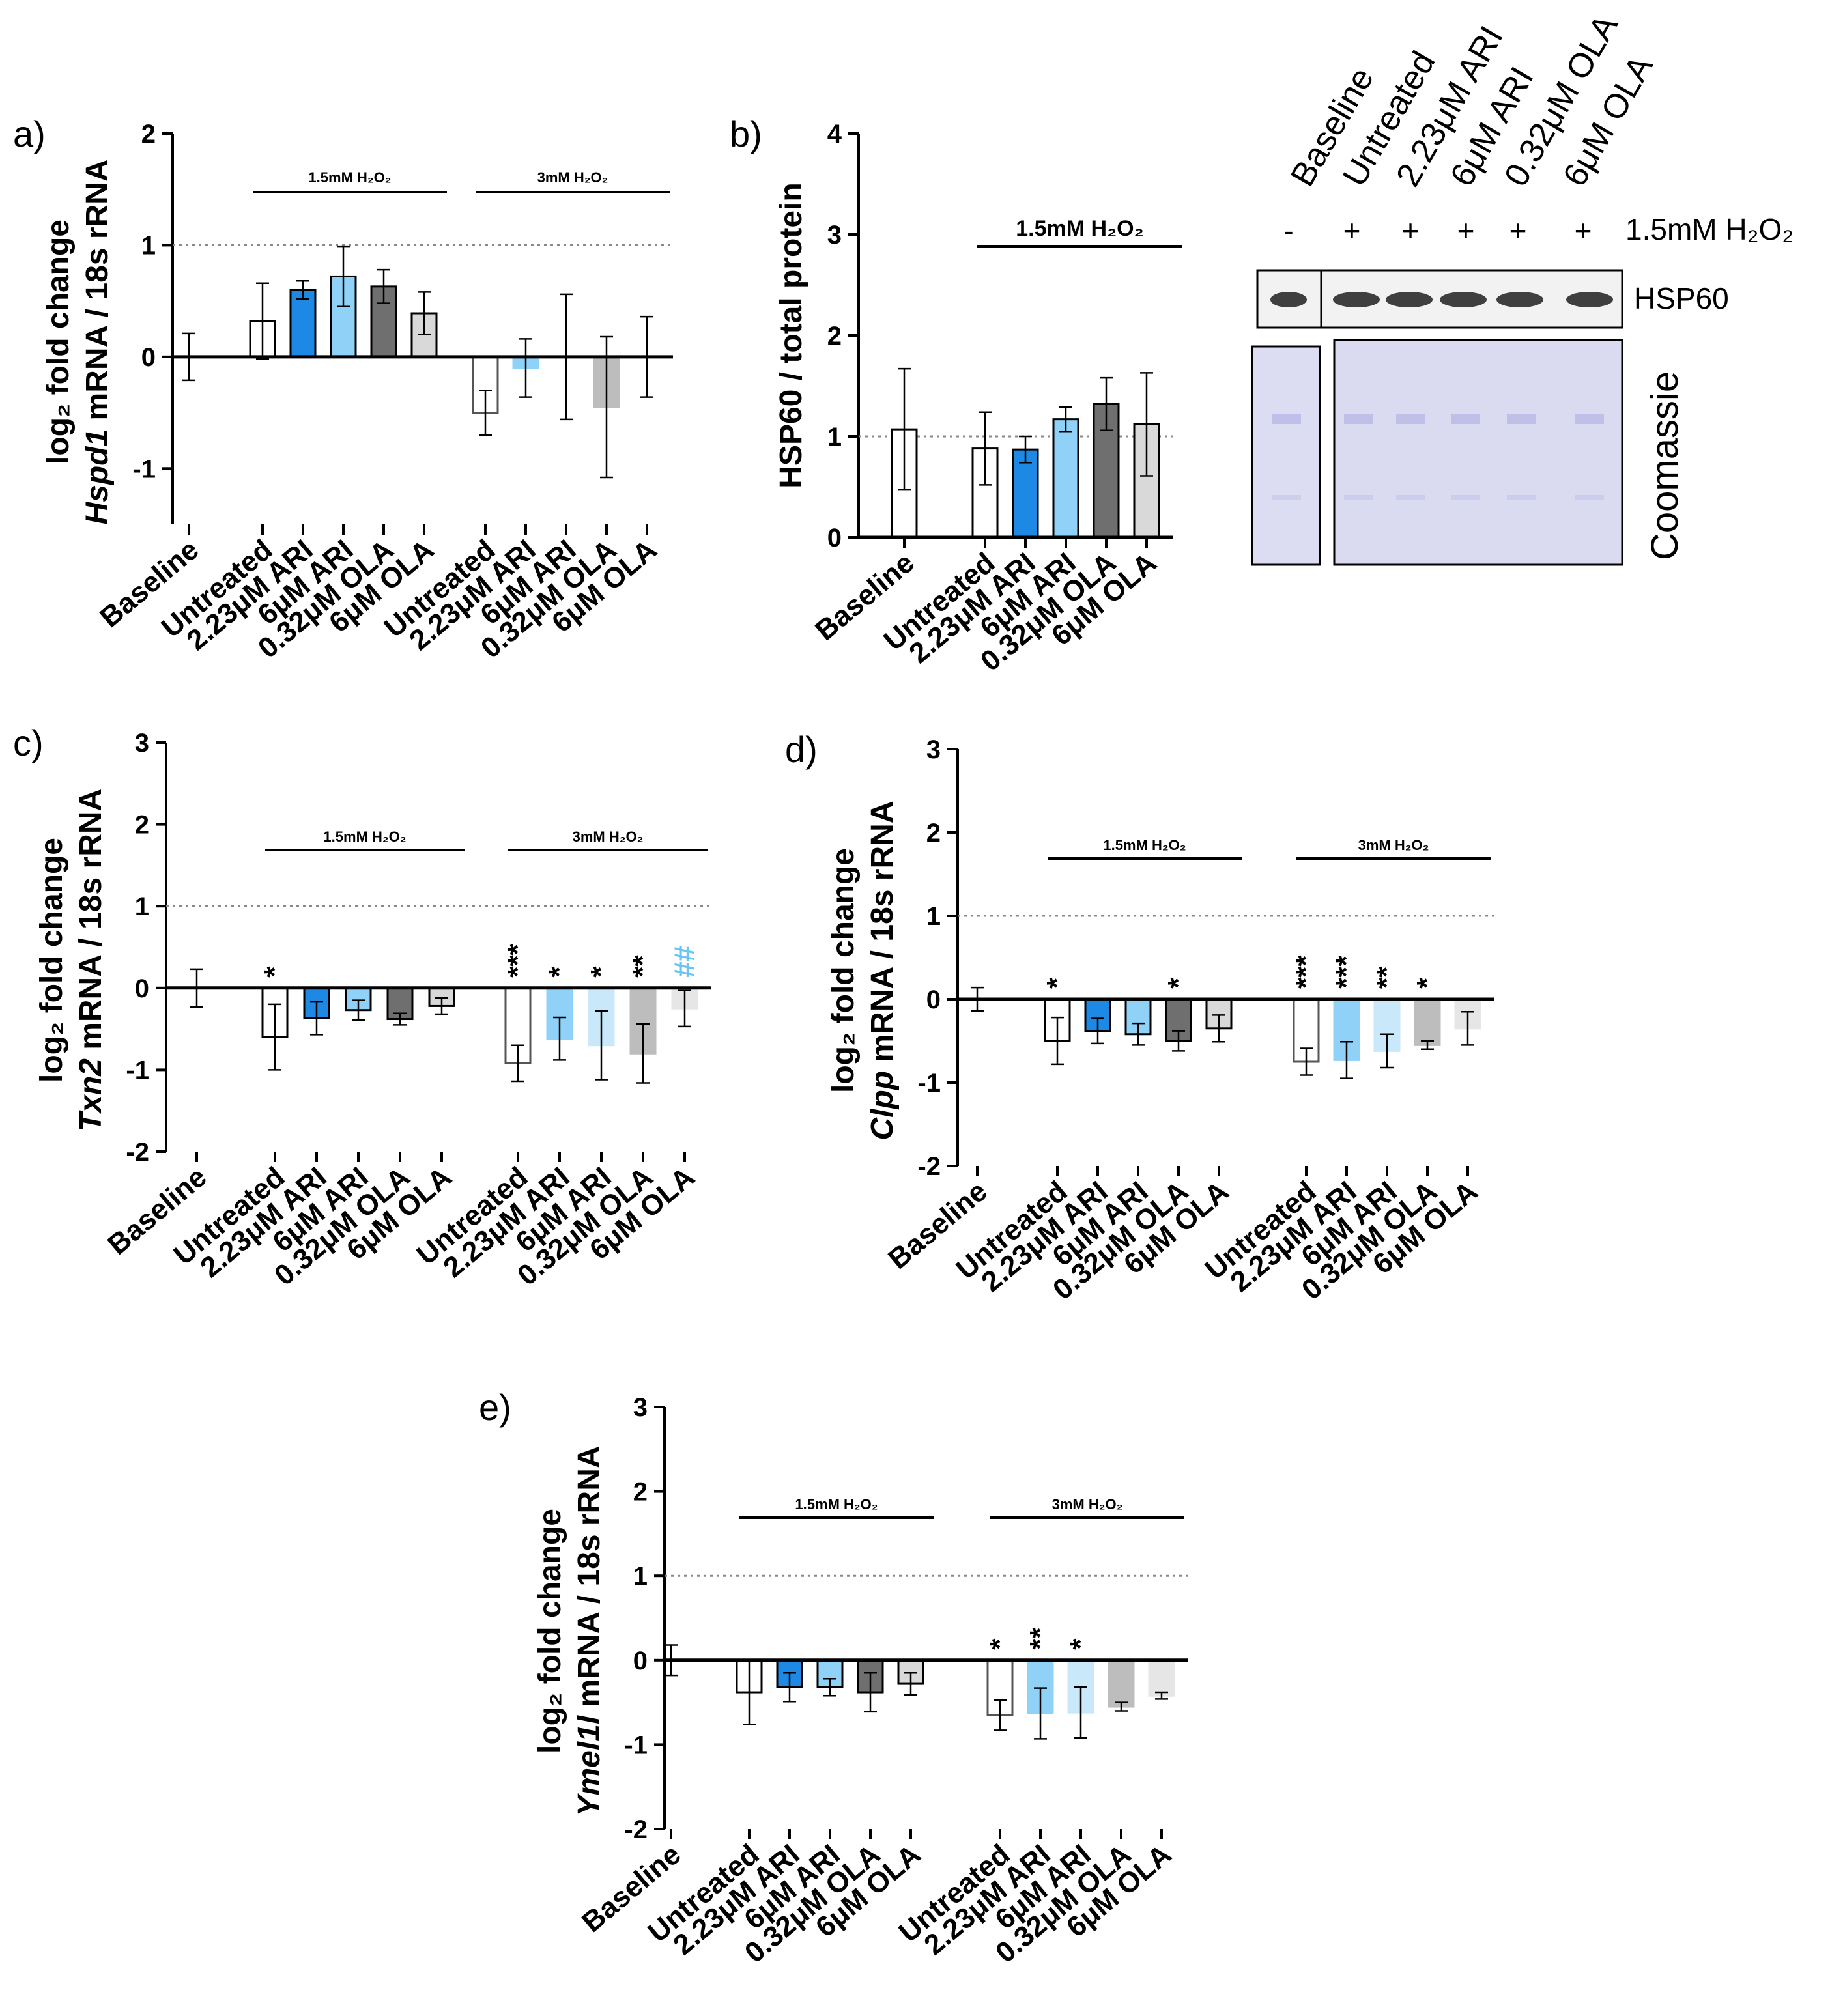 The height and width of the screenshot is (2016, 1830). I want to click on y-axis-subtitle: Clpp mRNA / 18s rRNA, so click(882, 971).